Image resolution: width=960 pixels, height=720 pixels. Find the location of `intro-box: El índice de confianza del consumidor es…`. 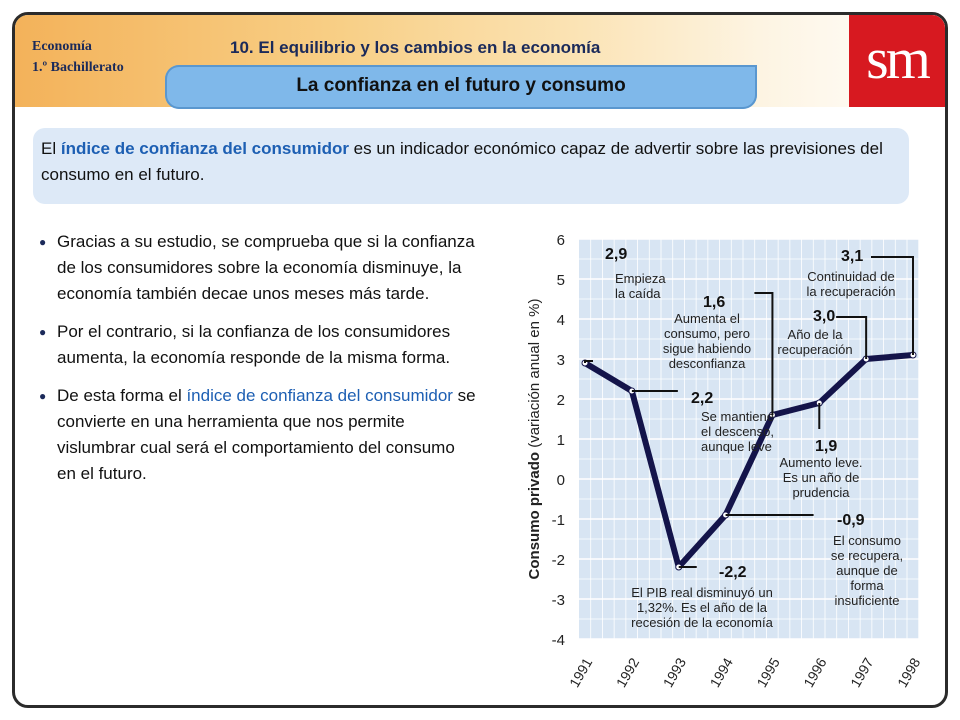

intro-box: El índice de confianza del consumidor es… is located at coordinates (471, 166).